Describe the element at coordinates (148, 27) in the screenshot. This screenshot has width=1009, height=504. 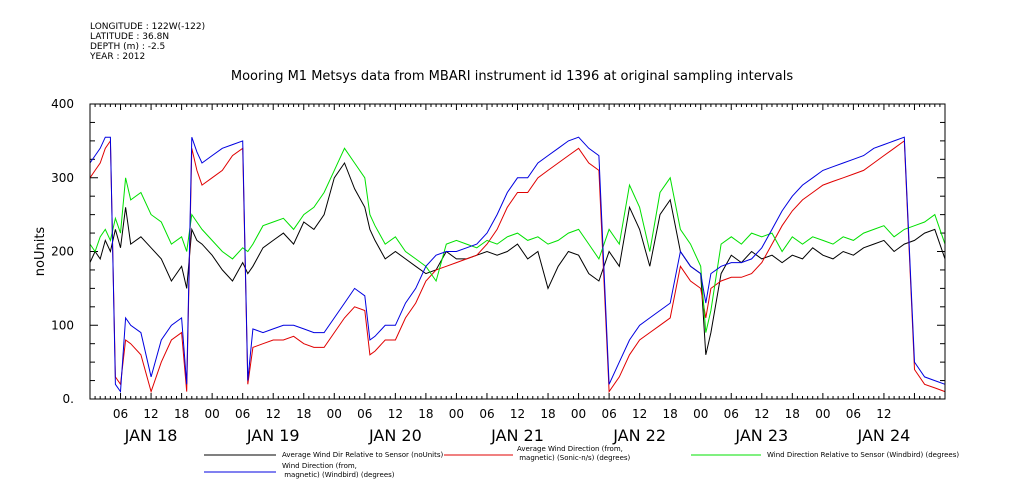
I see `longitude-label: LONGITUDE : 122W(-122)` at that location.